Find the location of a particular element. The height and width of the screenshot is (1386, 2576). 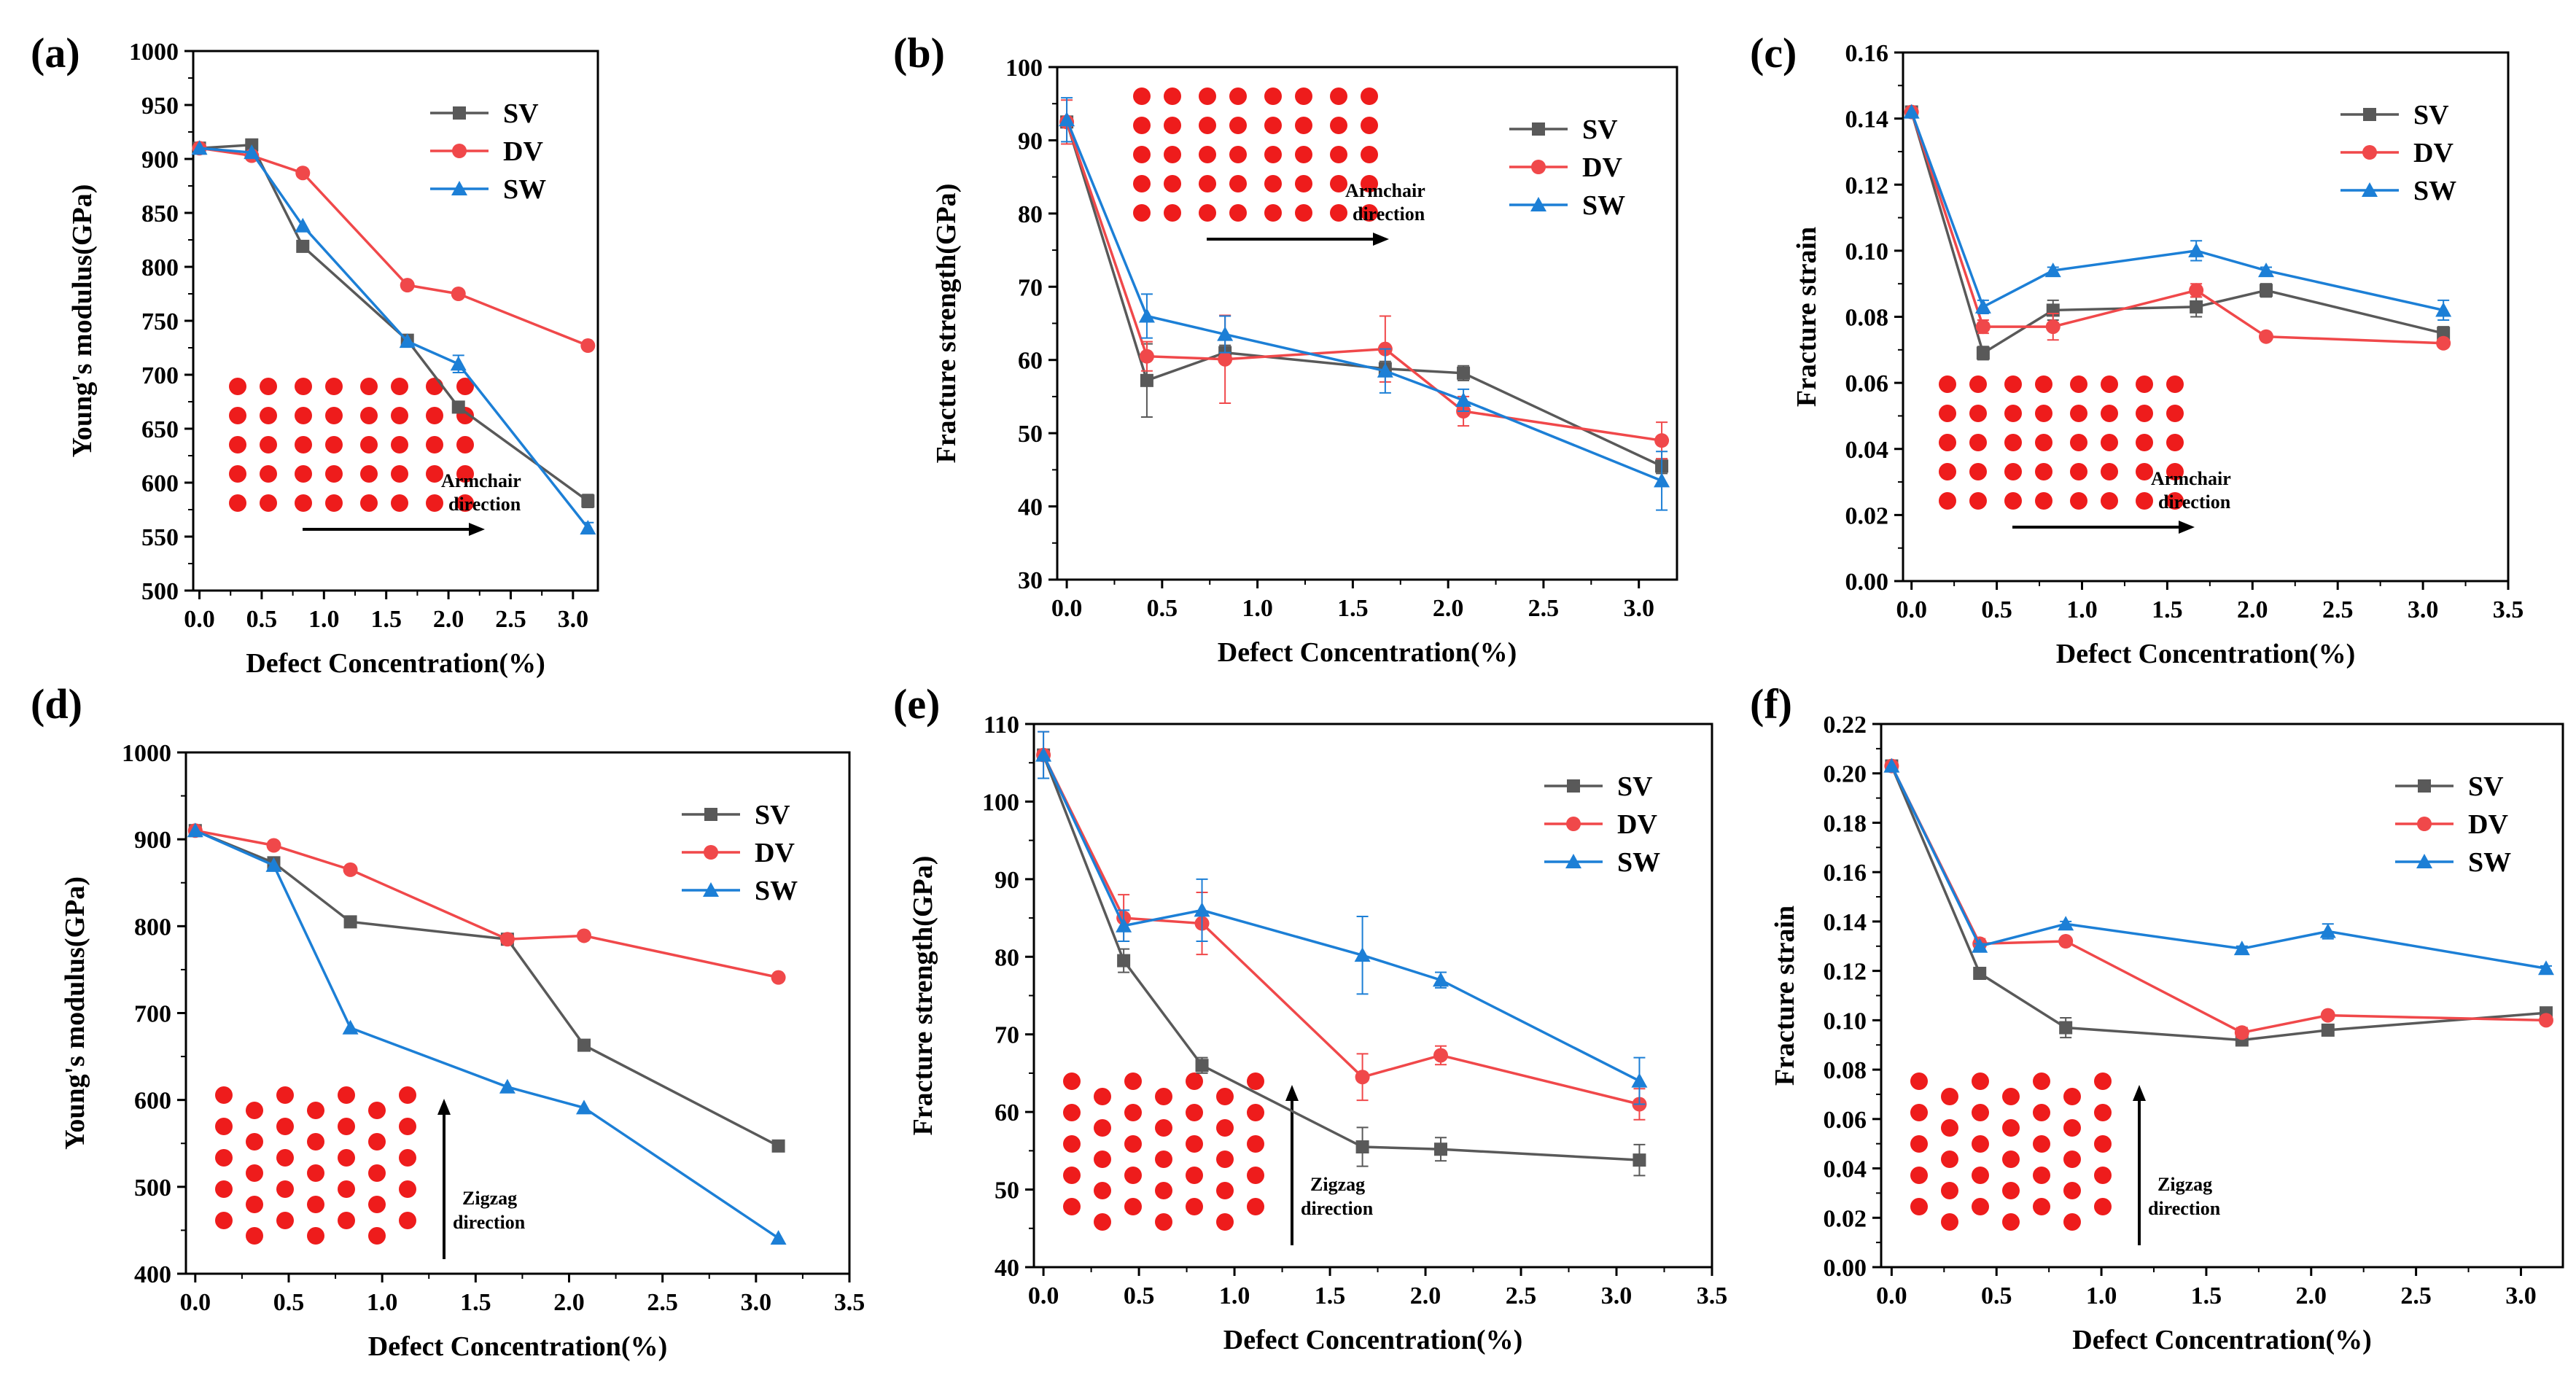

x-tick-label: 3.5 is located at coordinates (1712, 1295).